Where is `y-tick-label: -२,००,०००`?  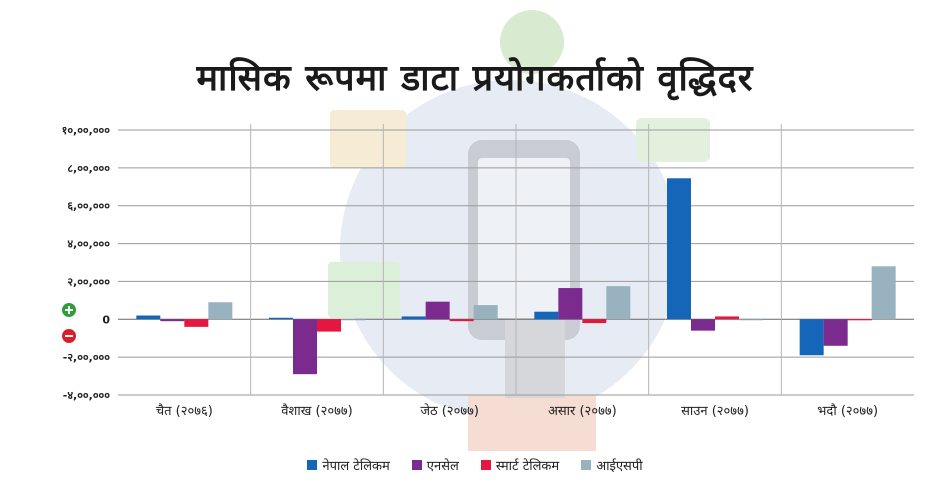
y-tick-label: -२,००,००० is located at coordinates (87, 357).